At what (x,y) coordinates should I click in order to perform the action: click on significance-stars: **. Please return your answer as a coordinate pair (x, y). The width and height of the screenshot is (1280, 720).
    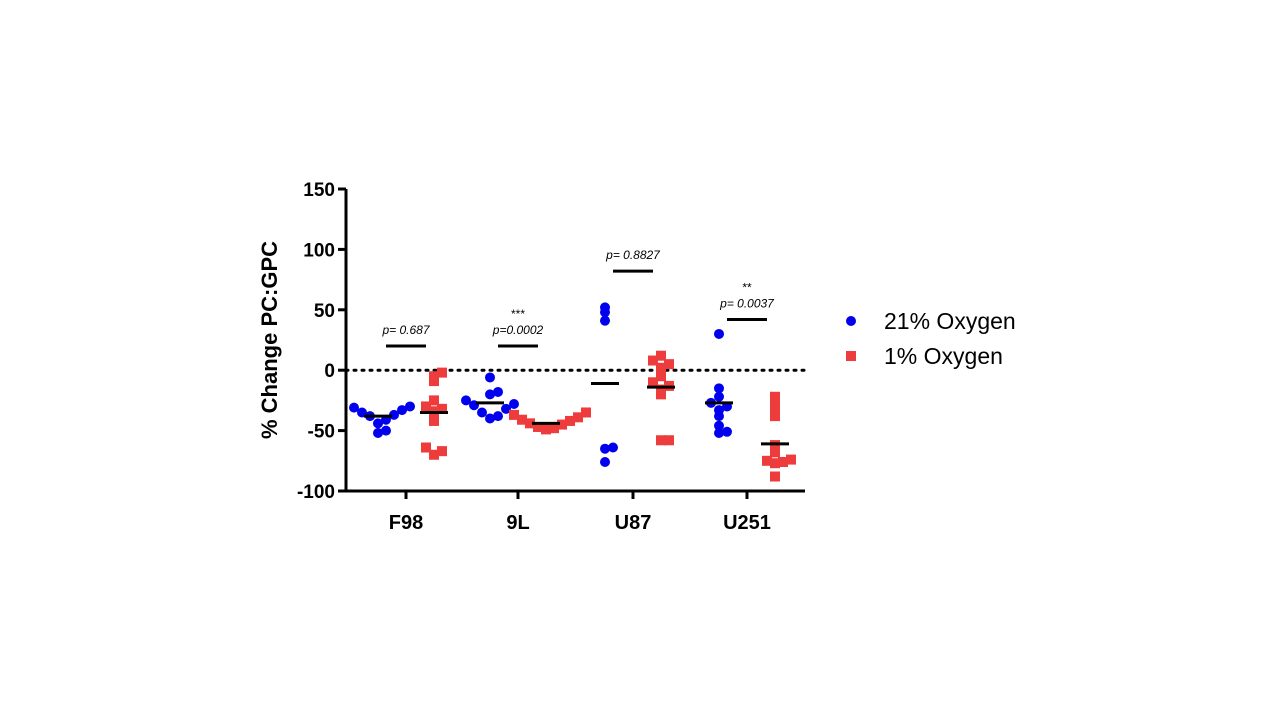
    Looking at the image, I should click on (747, 287).